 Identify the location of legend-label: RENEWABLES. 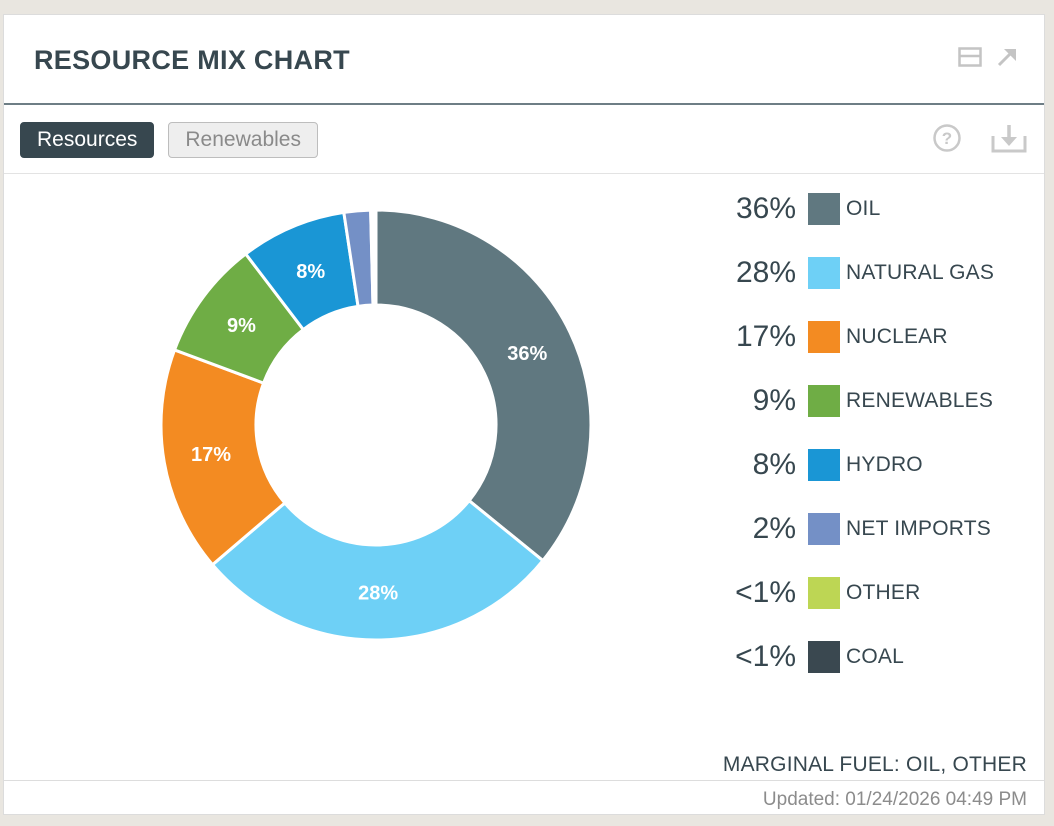
(920, 400).